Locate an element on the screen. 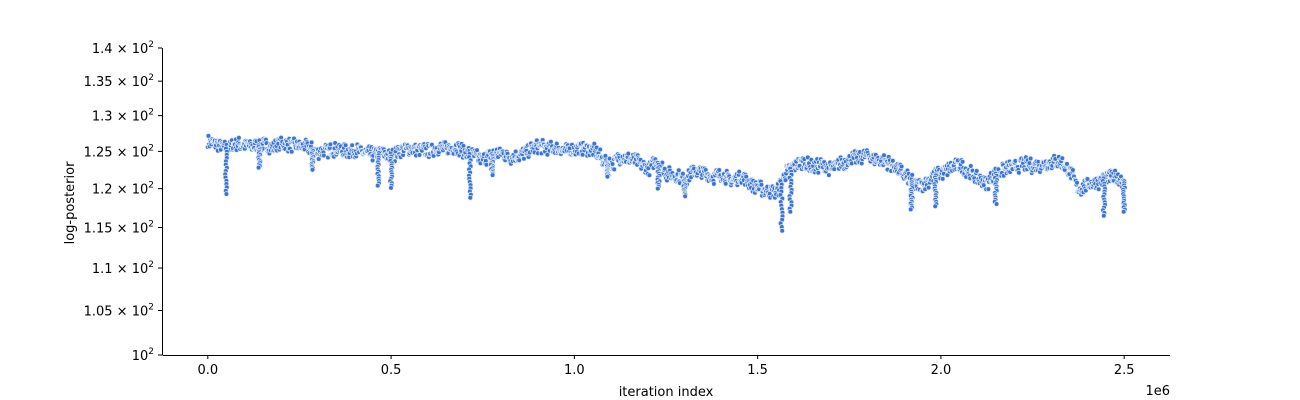 Image resolution: width=1300 pixels, height=400 pixels. x-offset-label: 1e6 is located at coordinates (1157, 391).